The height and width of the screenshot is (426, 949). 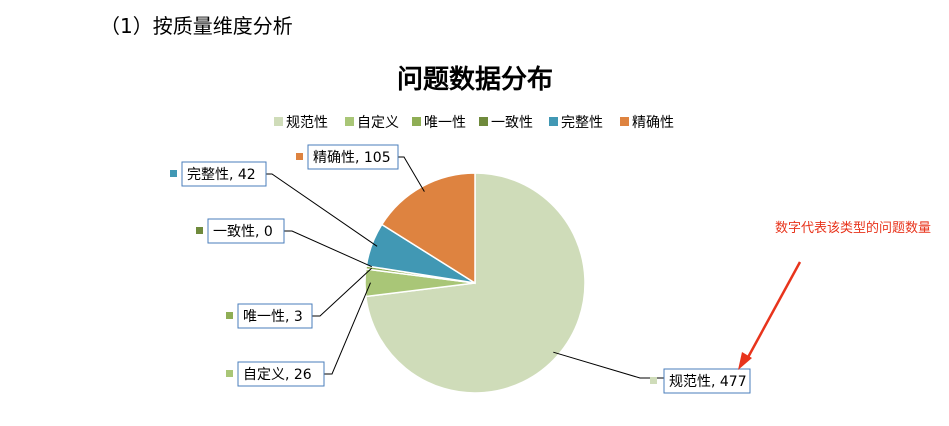 I want to click on pie-slices, so click(x=475, y=283).